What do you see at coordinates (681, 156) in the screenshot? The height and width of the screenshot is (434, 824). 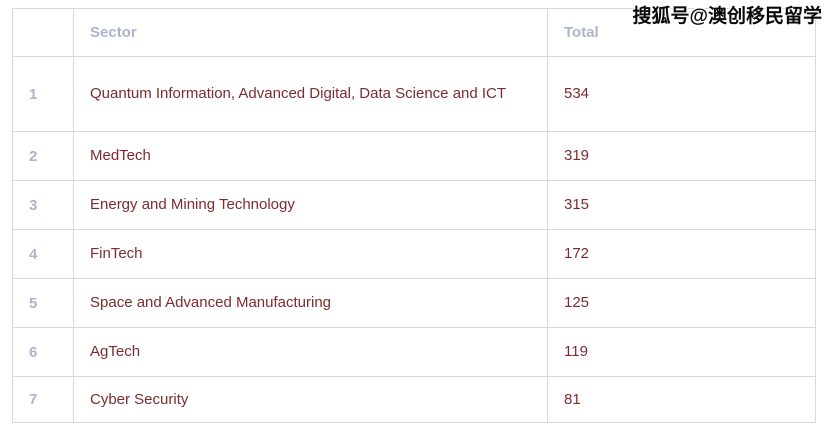 I see `total-cell: 319` at bounding box center [681, 156].